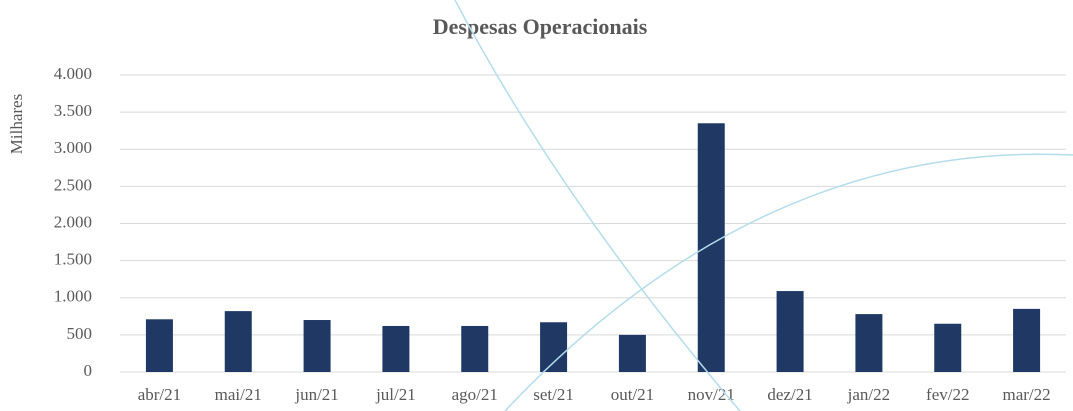  I want to click on x-tick-label: jun/21, so click(316, 394).